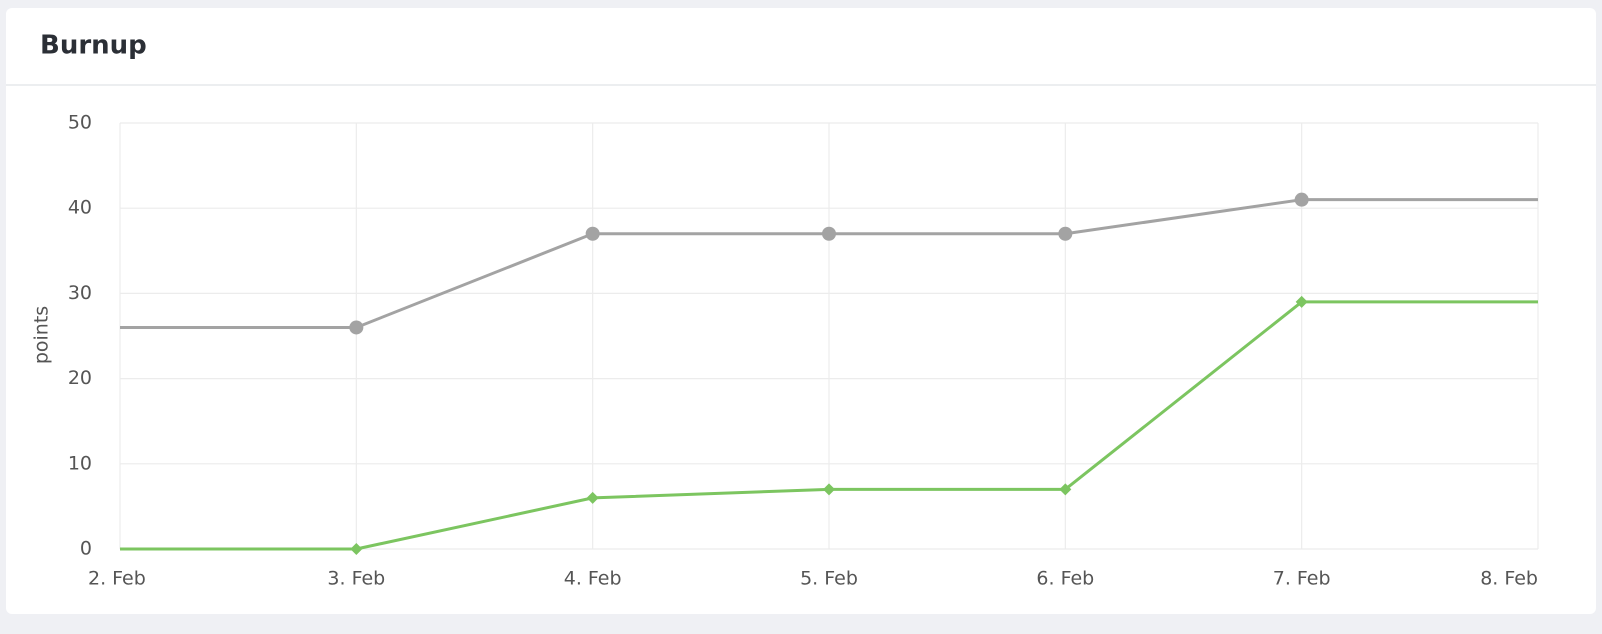  Describe the element at coordinates (593, 579) in the screenshot. I see `x-tick-label: 4. Feb` at that location.